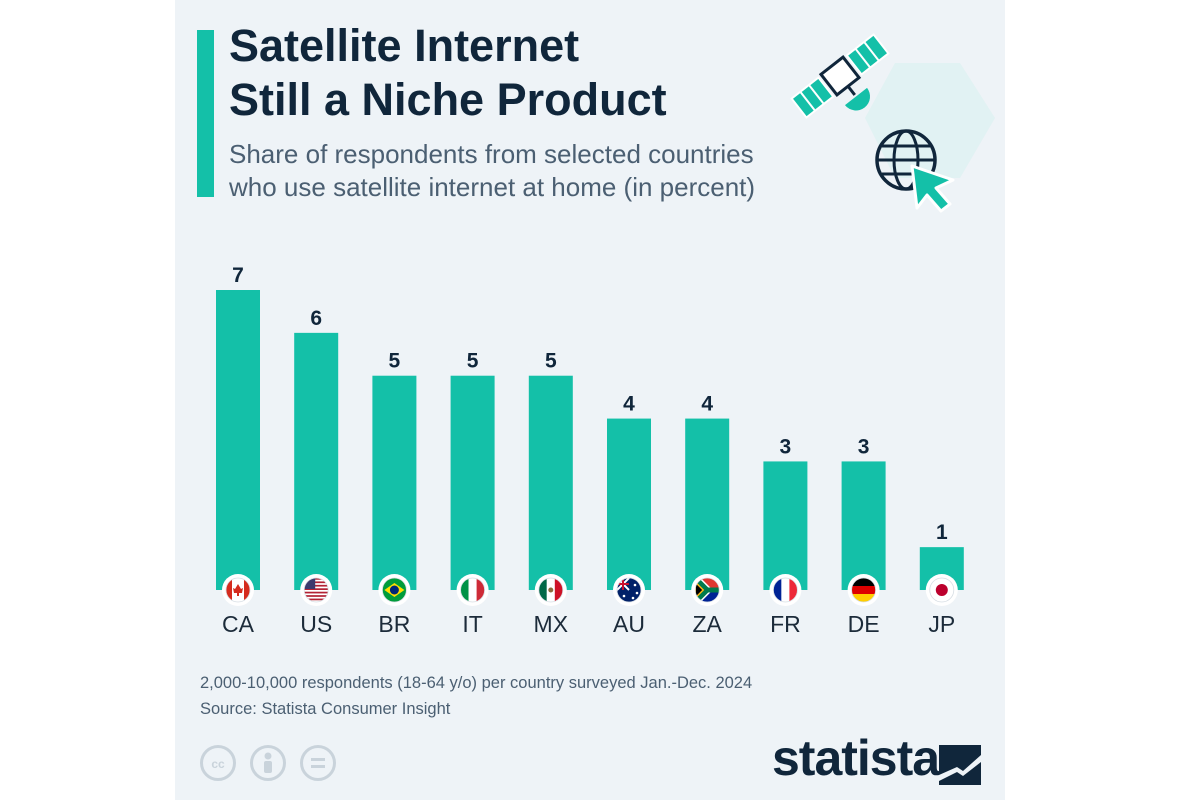 This screenshot has height=800, width=1200. Describe the element at coordinates (785, 590) in the screenshot. I see `france-flag-icon` at that location.